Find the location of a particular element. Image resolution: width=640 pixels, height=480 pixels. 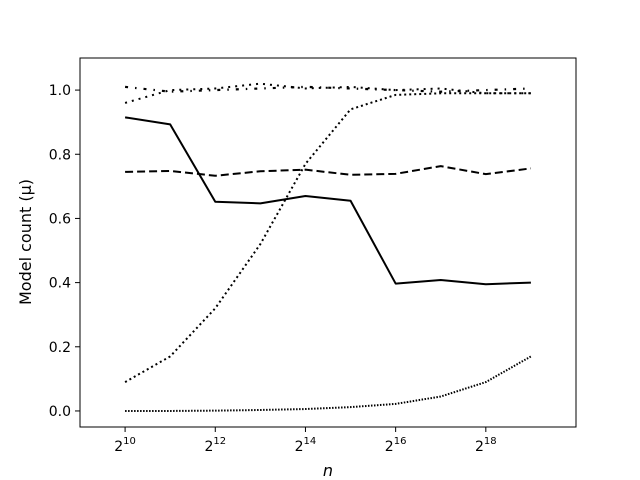

y-tick-label-4: 0.8 is located at coordinates (60, 155).